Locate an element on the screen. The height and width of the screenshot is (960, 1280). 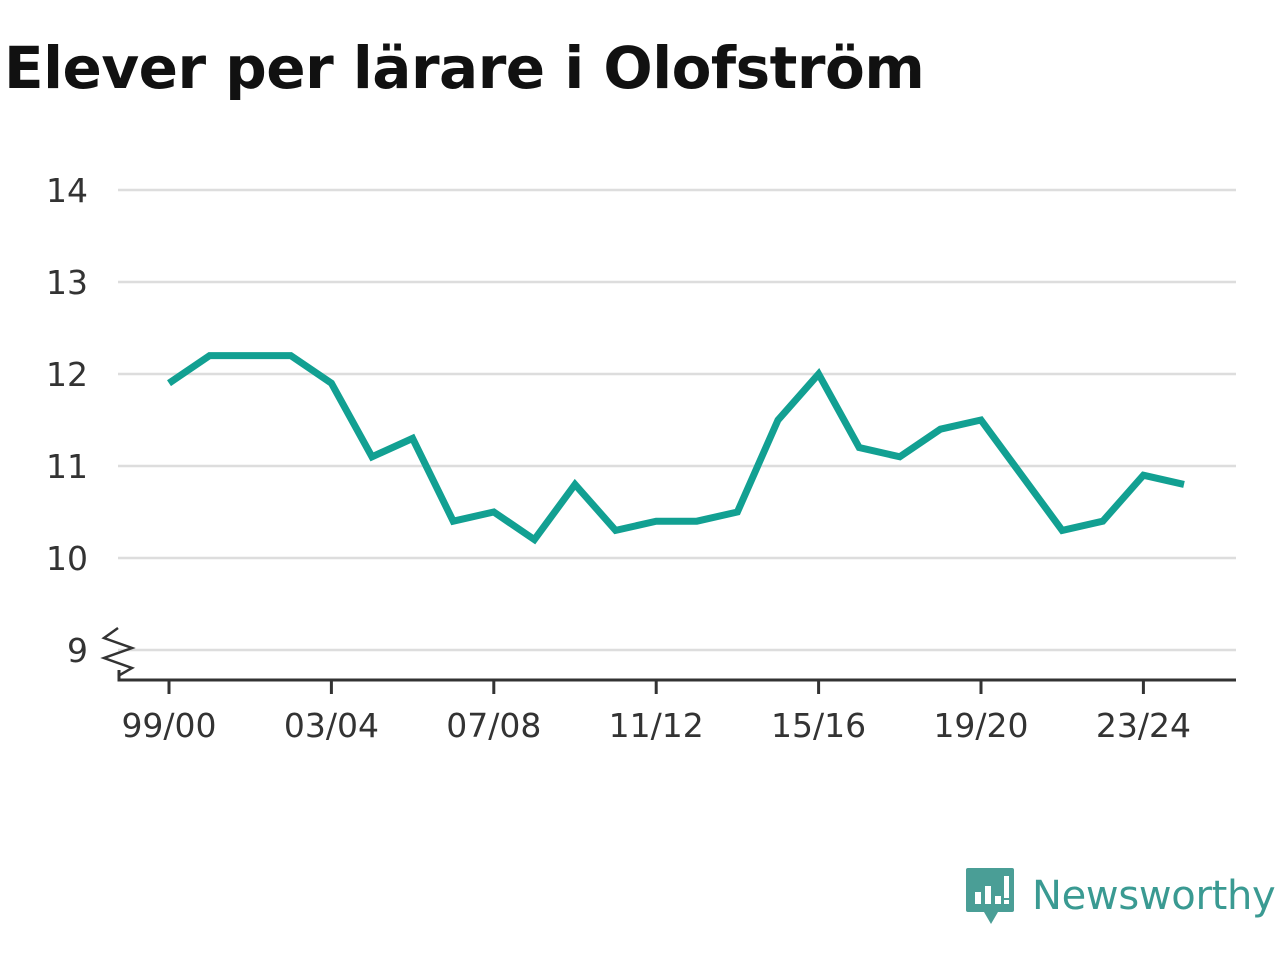
newsworthy-brand: Newsworthy is located at coordinates (1120, 896).